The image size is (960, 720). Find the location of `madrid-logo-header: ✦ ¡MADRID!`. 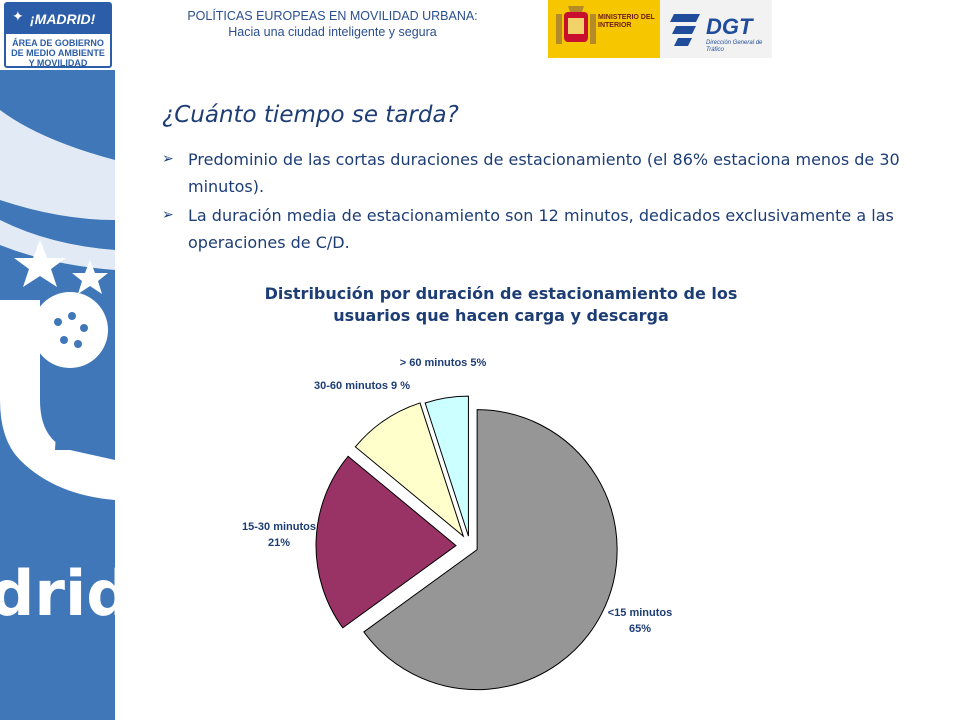

madrid-logo-header: ✦ ¡MADRID! is located at coordinates (58, 19).